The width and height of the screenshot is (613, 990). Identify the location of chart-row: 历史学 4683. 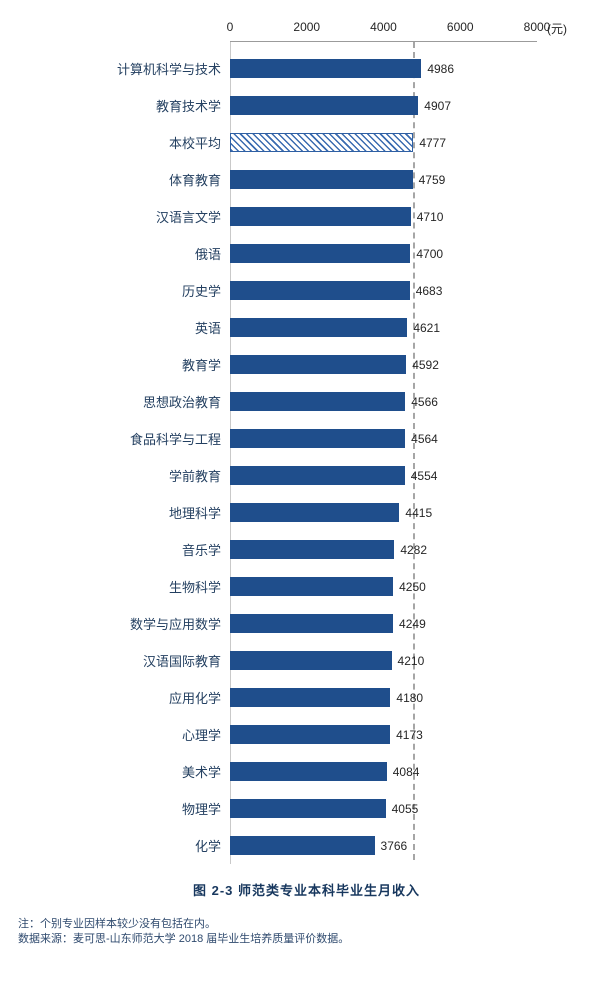
(306, 290).